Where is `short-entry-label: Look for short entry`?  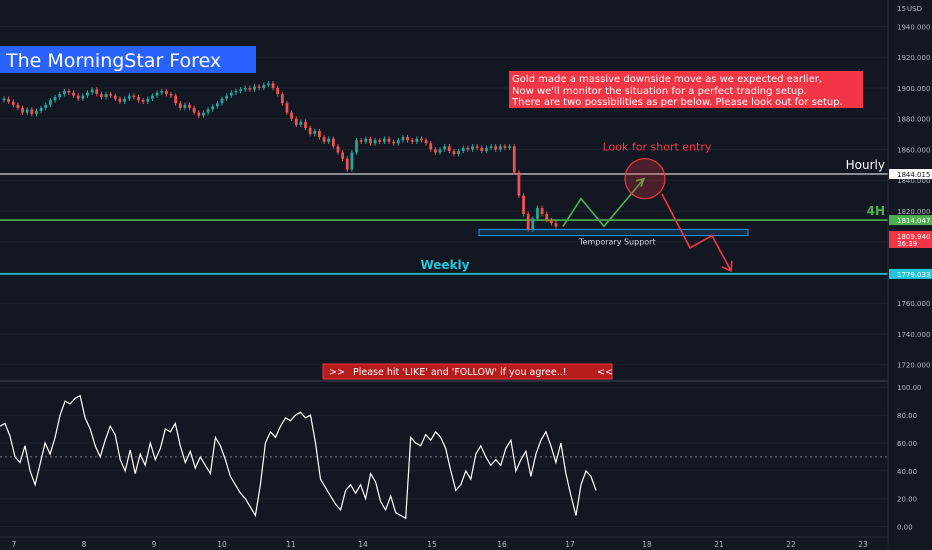
short-entry-label: Look for short entry is located at coordinates (657, 147).